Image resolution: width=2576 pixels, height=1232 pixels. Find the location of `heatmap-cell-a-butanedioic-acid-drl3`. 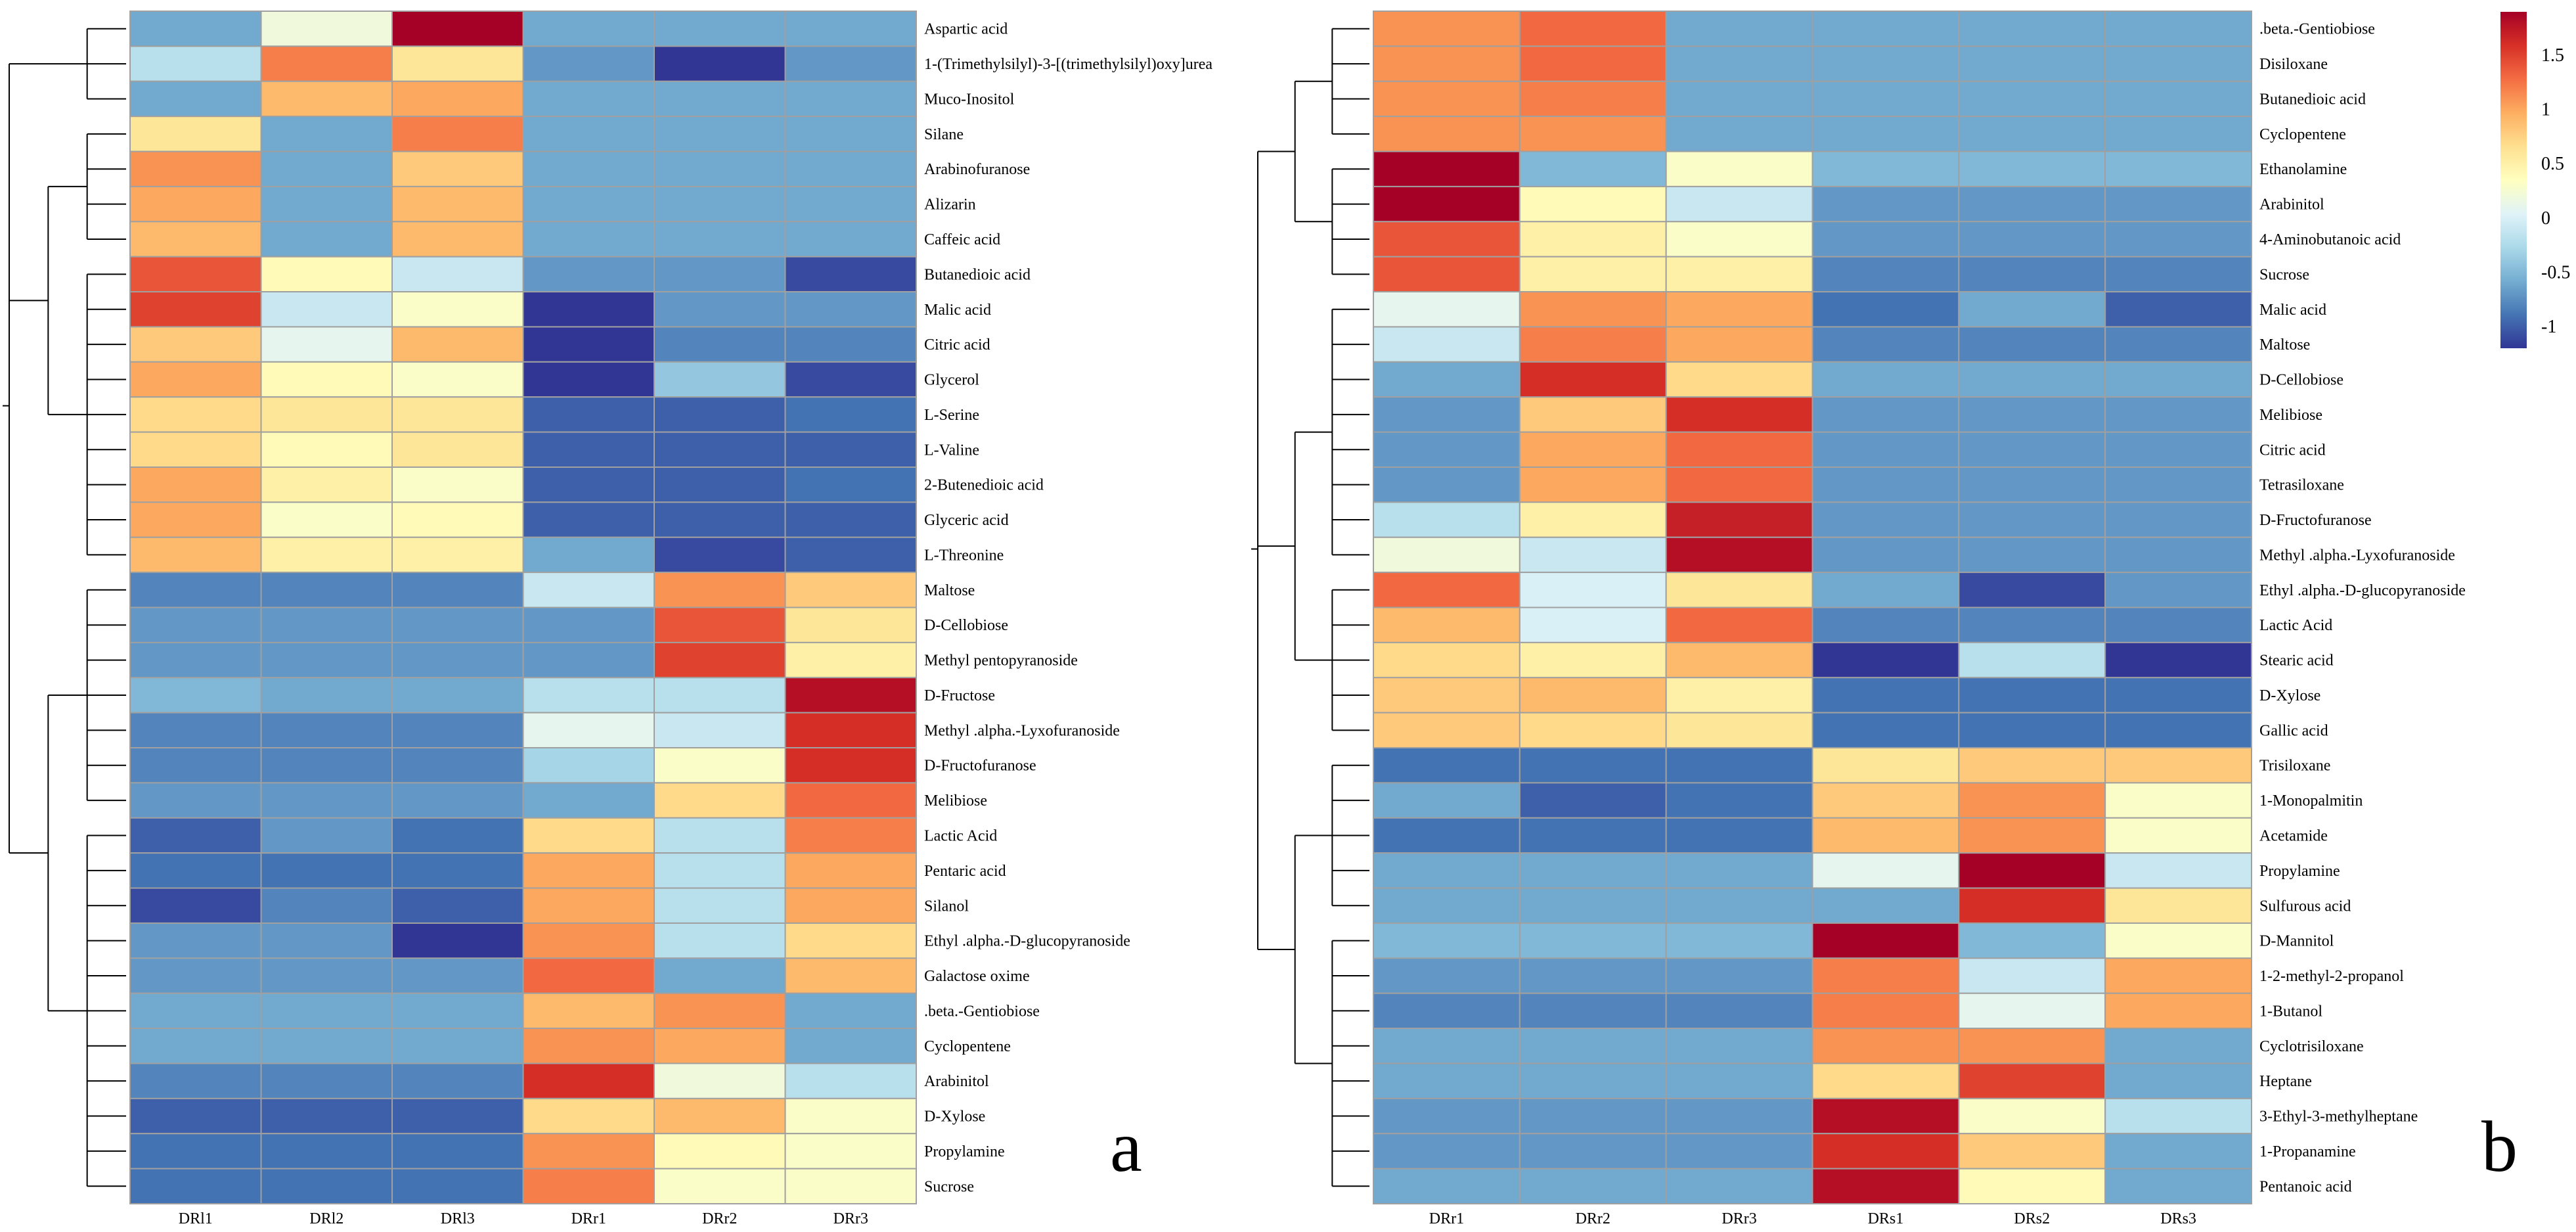

heatmap-cell-a-butanedioic-acid-drl3 is located at coordinates (457, 275).